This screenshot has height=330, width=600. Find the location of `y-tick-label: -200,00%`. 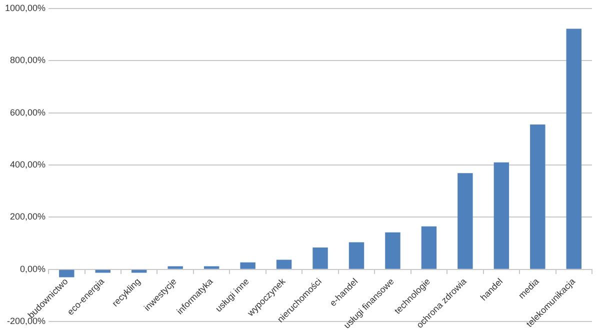

y-tick-label: -200,00% is located at coordinates (26, 321).